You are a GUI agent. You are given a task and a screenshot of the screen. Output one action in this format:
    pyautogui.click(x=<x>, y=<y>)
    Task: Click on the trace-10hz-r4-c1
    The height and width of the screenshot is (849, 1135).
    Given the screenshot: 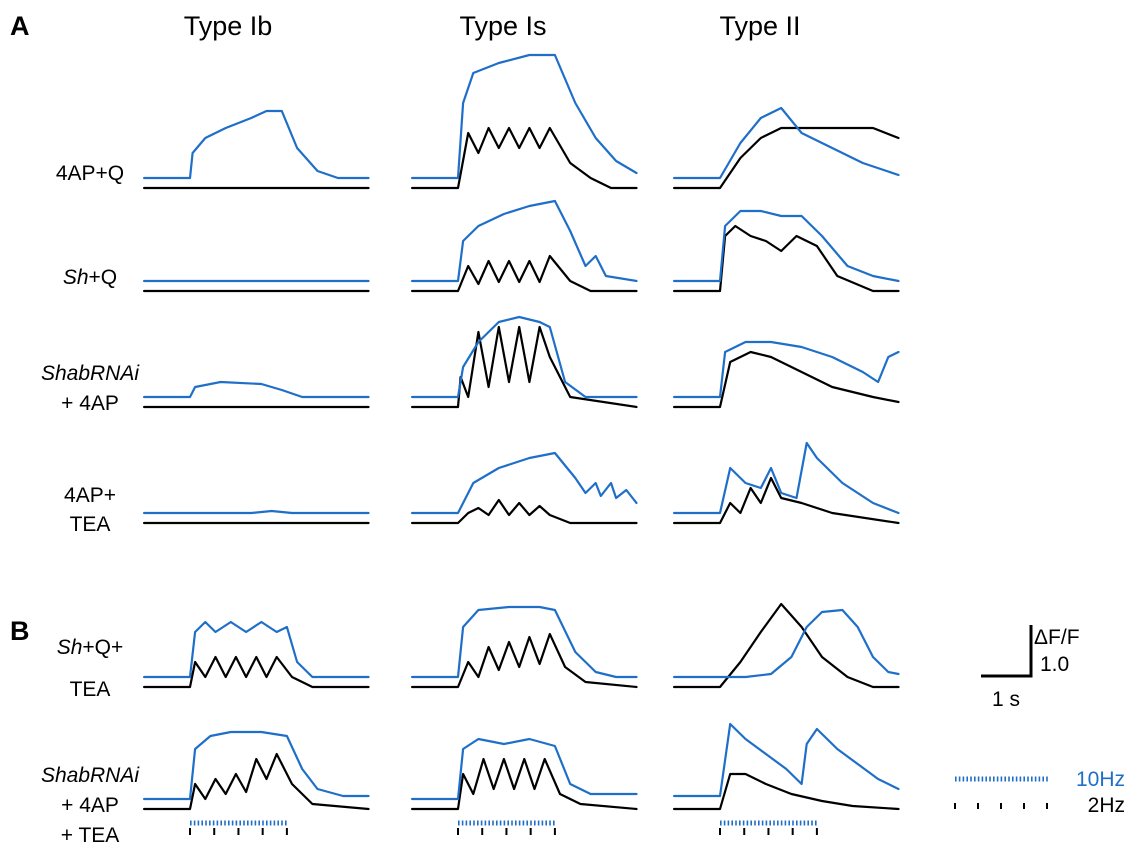 What is the action you would take?
    pyautogui.click(x=524, y=642)
    